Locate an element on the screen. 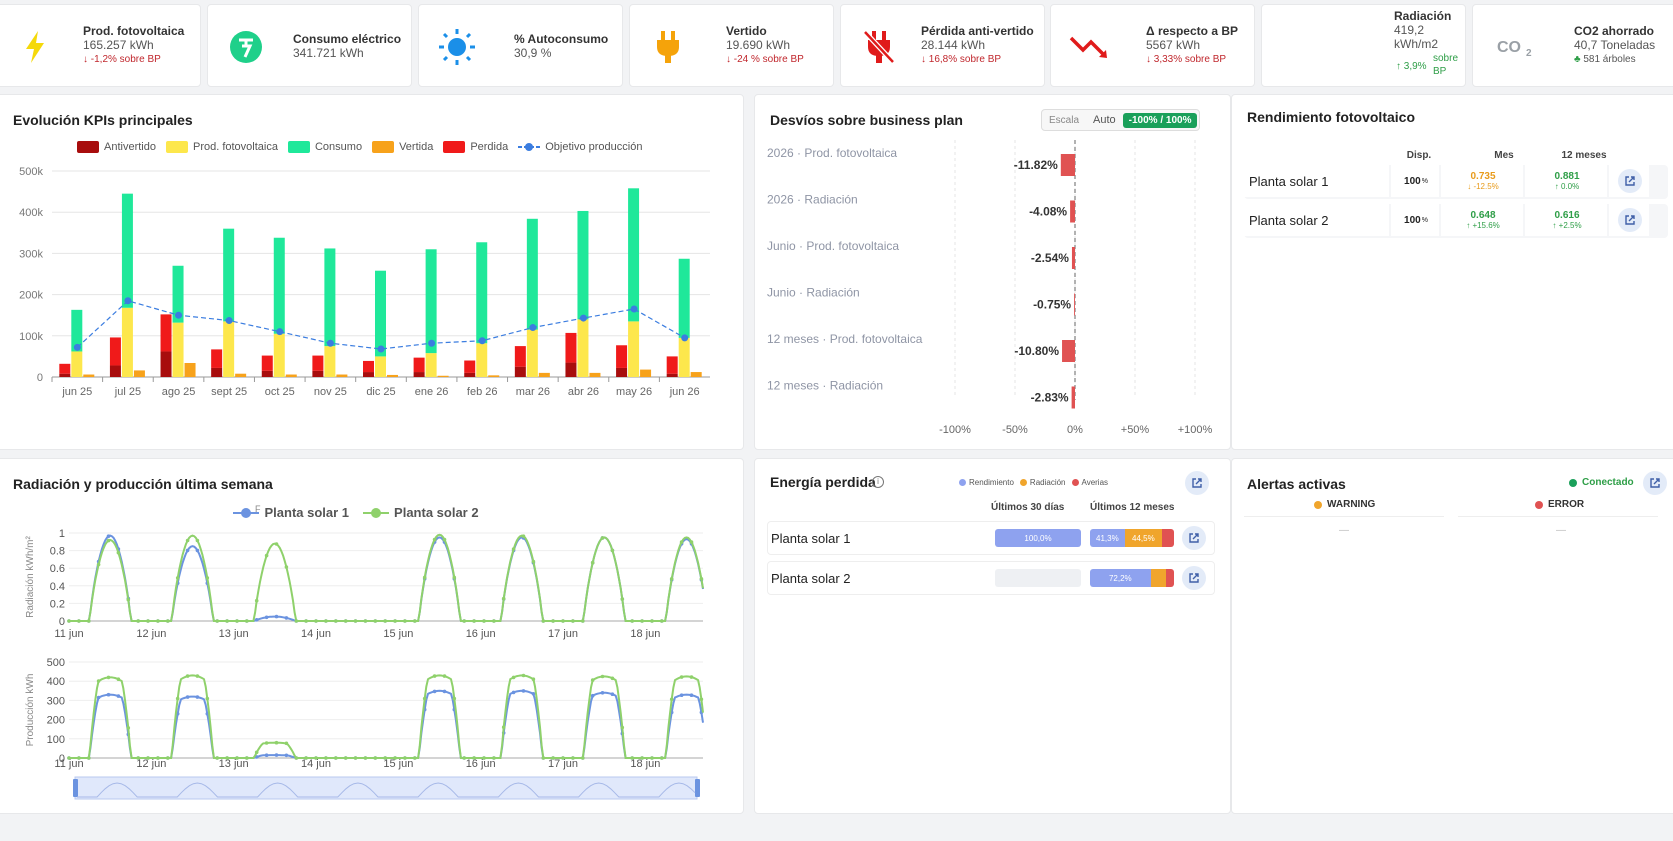 The image size is (1673, 841). tab-escala: Escala is located at coordinates (1064, 120).